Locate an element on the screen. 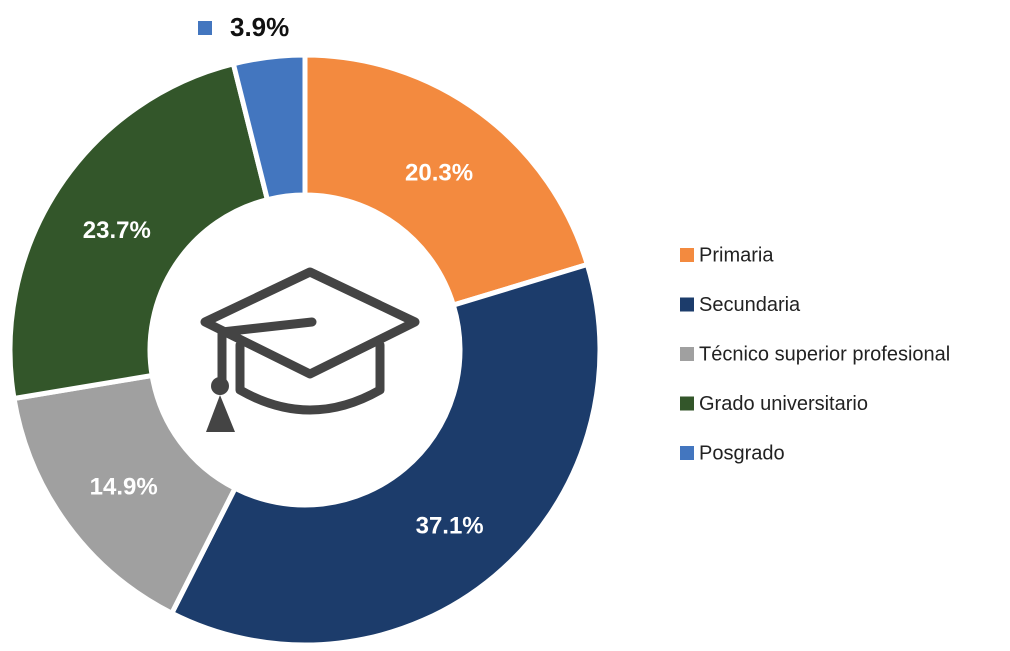 Image resolution: width=1010 pixels, height=651 pixels. legend-label: Posgrado is located at coordinates (742, 453).